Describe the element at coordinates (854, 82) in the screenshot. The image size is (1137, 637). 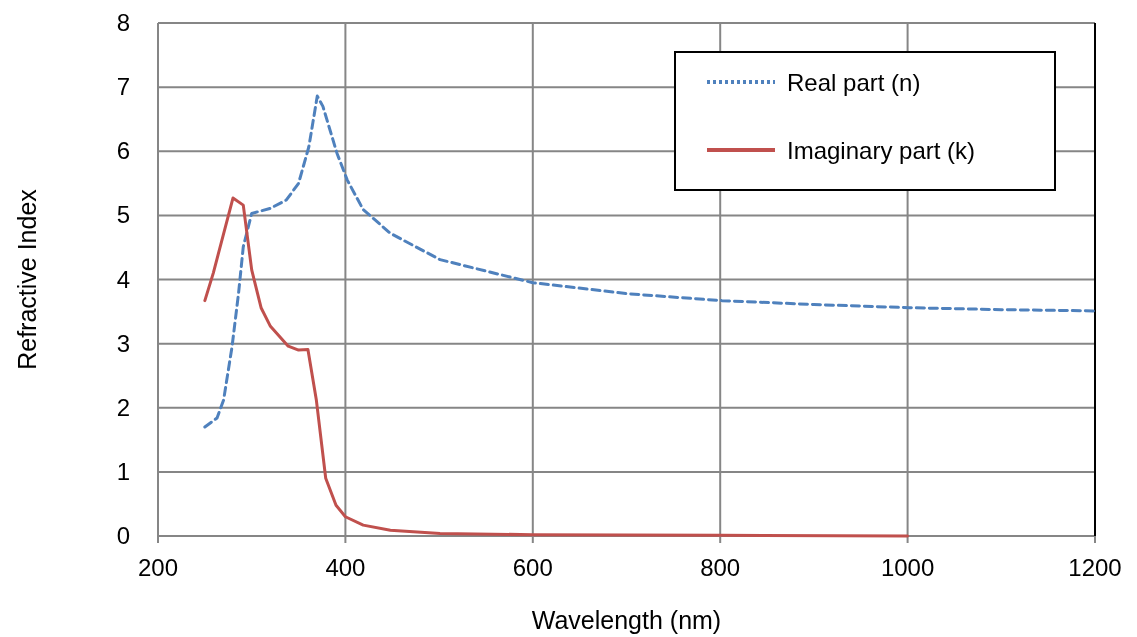
I see `legend-label: Real part (n)` at that location.